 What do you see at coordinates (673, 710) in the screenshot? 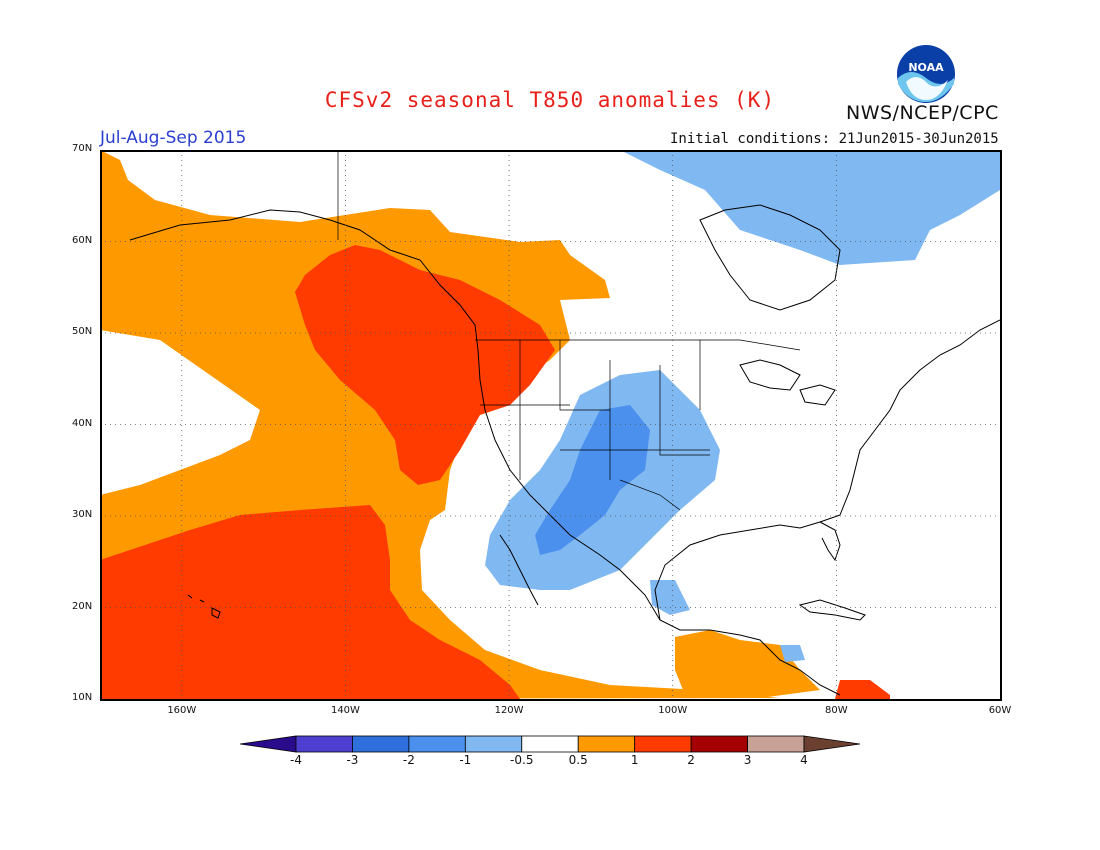
I see `lon-tick-label: 100W` at bounding box center [673, 710].